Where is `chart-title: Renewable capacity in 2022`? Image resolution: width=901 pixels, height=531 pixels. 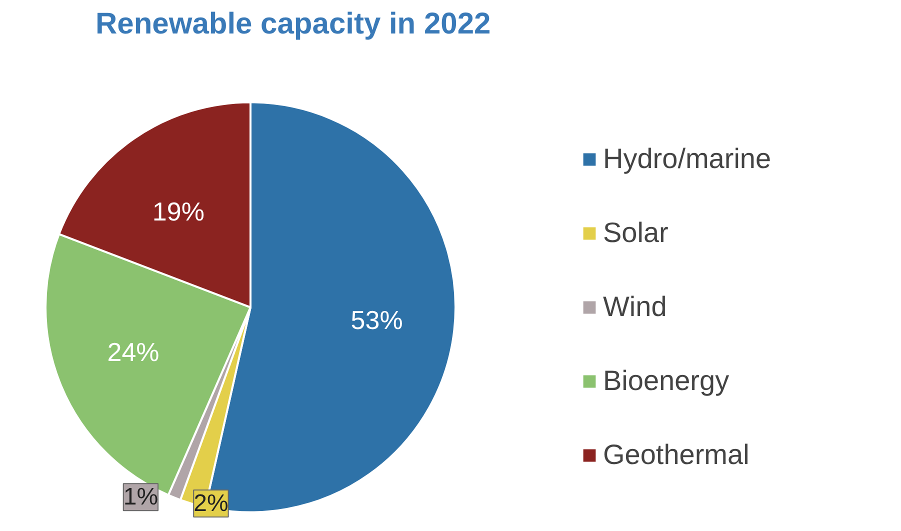 chart-title: Renewable capacity in 2022 is located at coordinates (293, 24).